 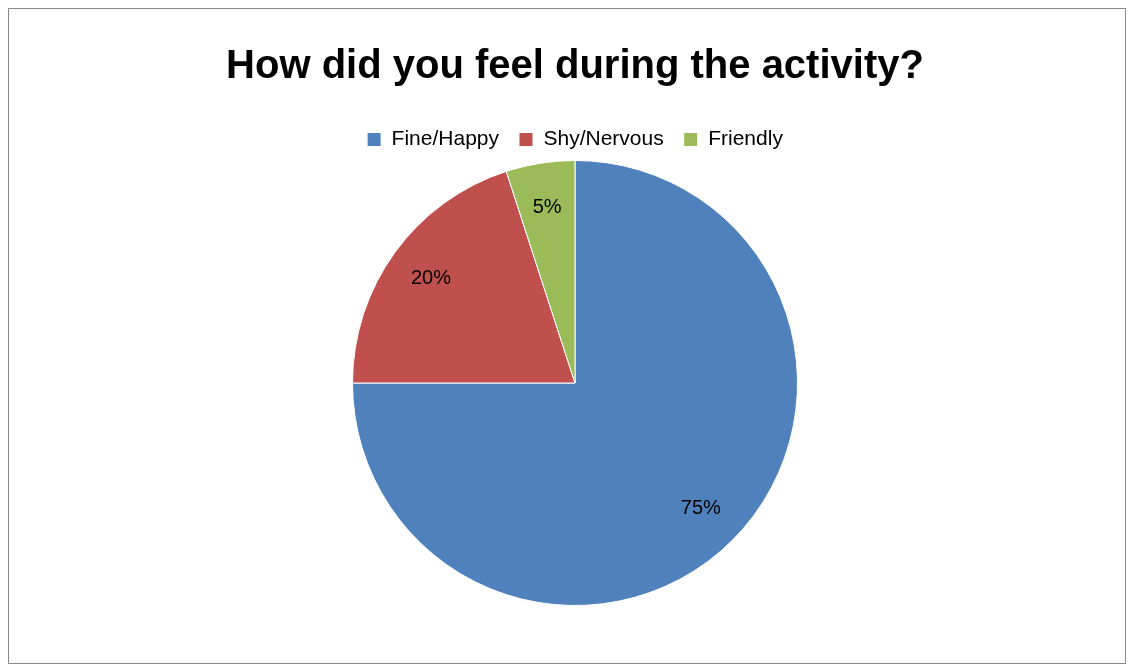 I want to click on legend-label: Shy/Nervous, so click(x=603, y=138).